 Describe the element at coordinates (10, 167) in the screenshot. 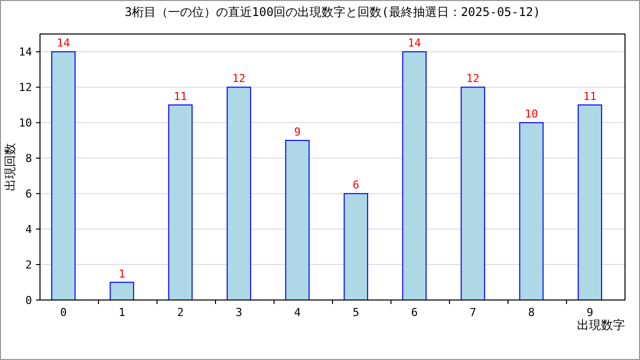

I see `y-axis-title: 出現回数` at that location.